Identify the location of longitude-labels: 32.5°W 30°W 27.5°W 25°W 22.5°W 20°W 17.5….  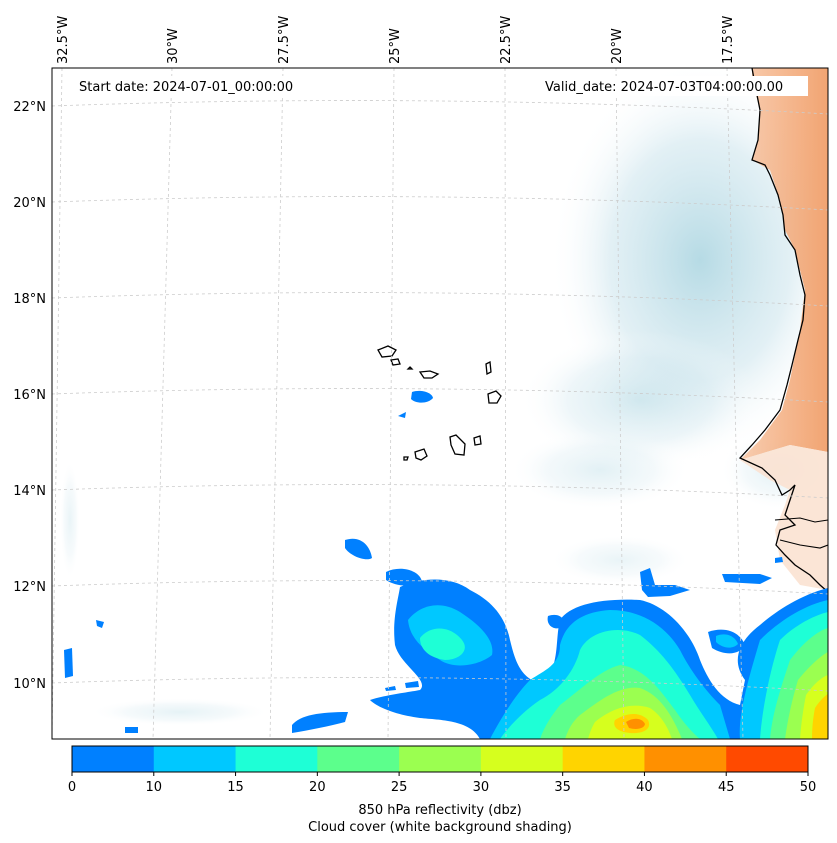
(396, 40).